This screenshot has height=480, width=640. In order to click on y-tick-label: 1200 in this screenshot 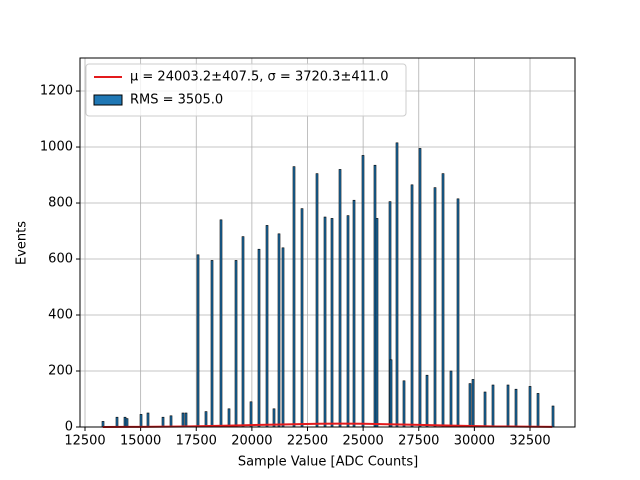, I will do `click(56, 91)`.